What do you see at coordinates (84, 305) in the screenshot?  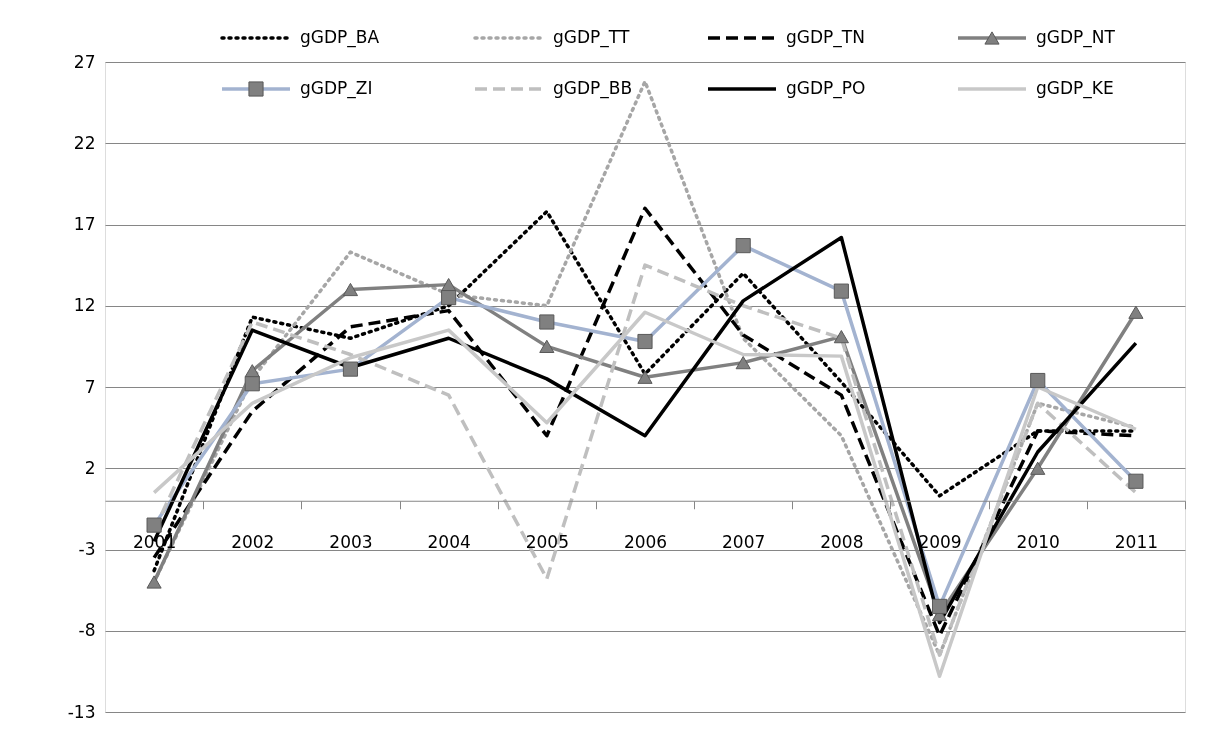 I see `y-tick-label: 12` at bounding box center [84, 305].